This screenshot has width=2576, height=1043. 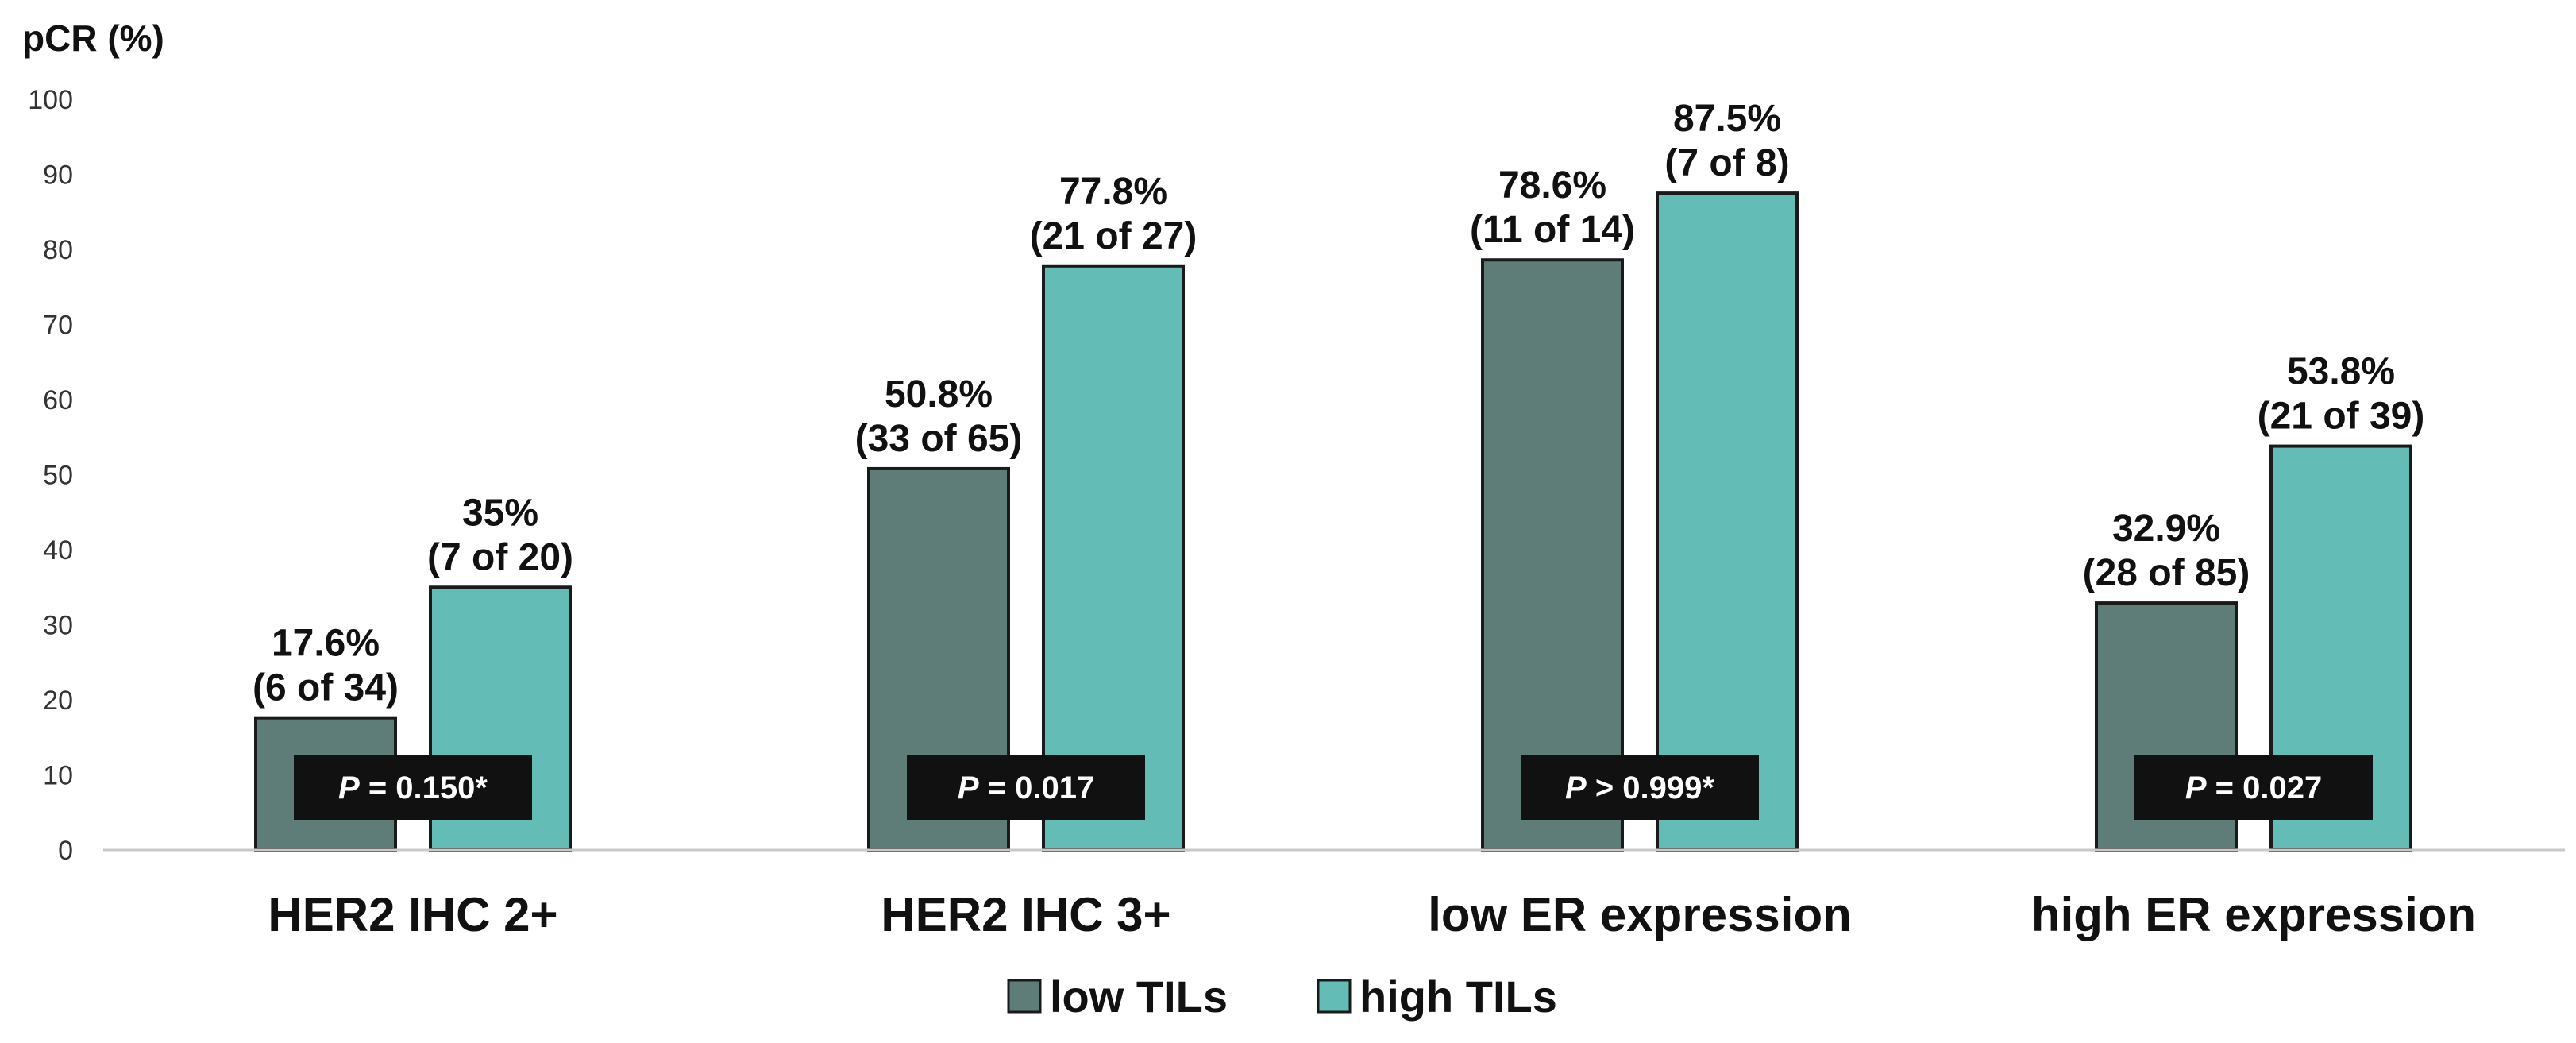 I want to click on data-label-count: (7 of 8), so click(x=1726, y=163).